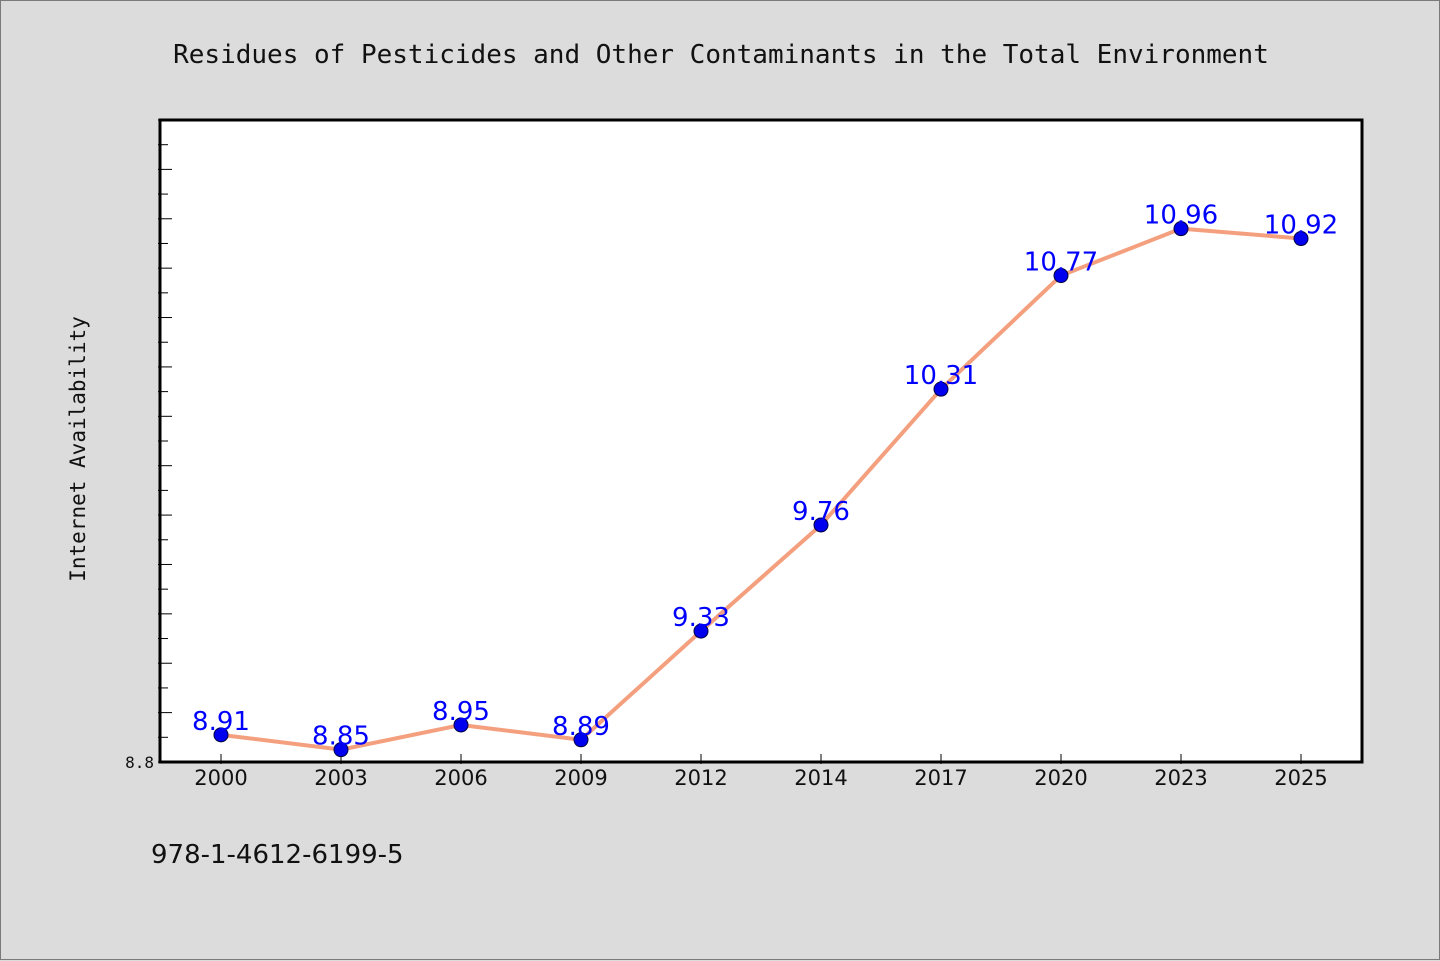  I want to click on y-axis-ticks: 8.8, so click(148, 445).